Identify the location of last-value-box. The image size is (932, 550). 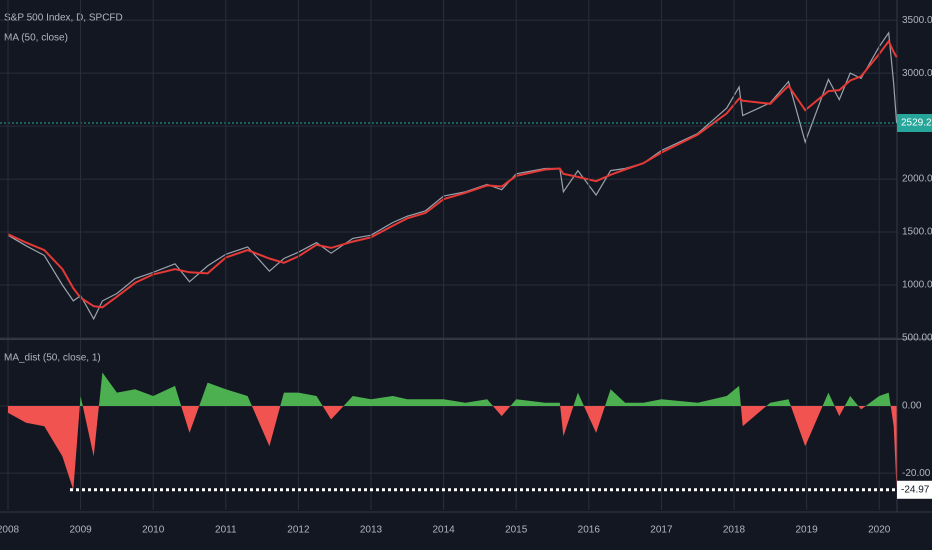
(914, 489).